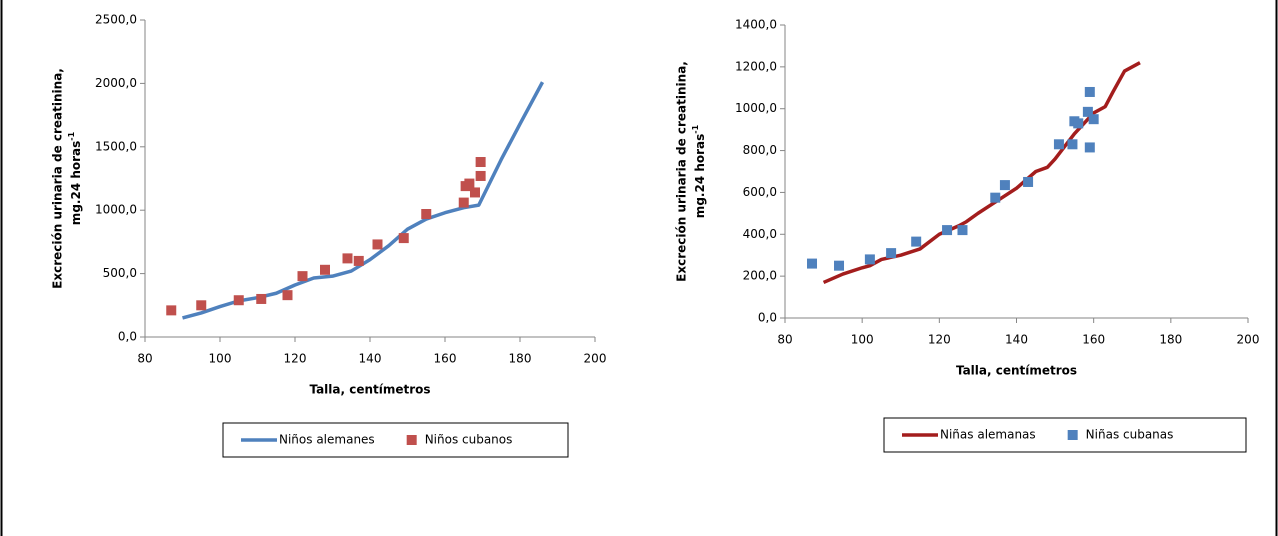 The width and height of the screenshot is (1278, 536). What do you see at coordinates (327, 440) in the screenshot?
I see `legend-label: Niños alemanes` at bounding box center [327, 440].